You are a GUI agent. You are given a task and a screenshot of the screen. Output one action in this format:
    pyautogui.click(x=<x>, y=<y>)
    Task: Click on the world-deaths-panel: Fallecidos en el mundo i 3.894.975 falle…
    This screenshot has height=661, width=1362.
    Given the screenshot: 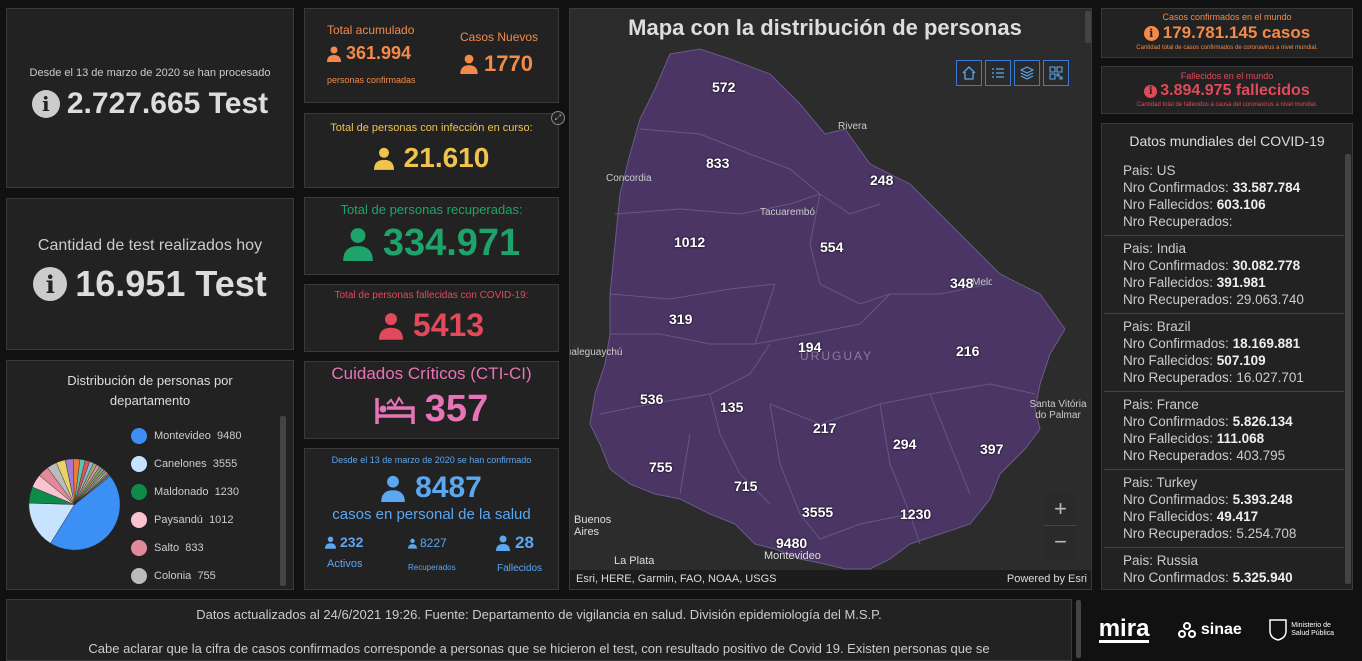 What is the action you would take?
    pyautogui.click(x=1227, y=90)
    